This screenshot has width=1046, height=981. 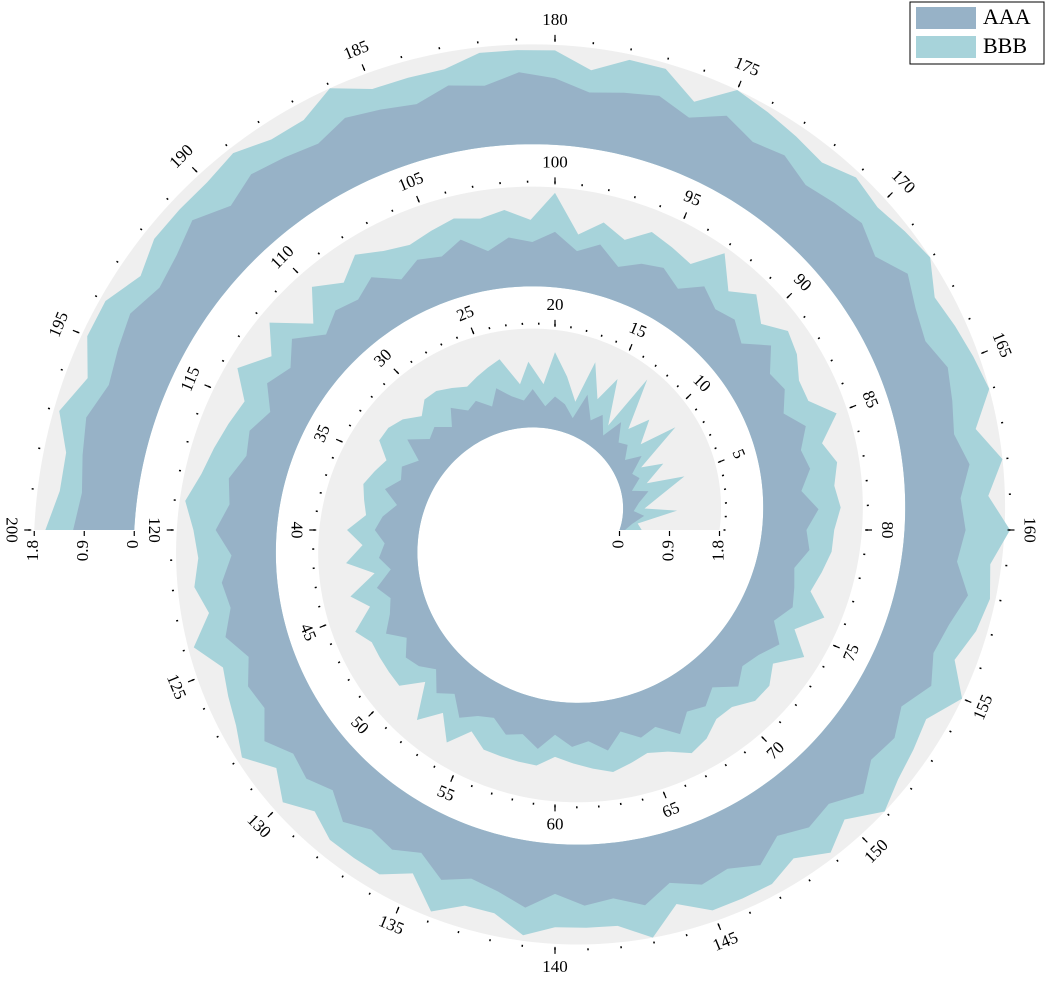 What do you see at coordinates (617, 544) in the screenshot?
I see `r-tick-label: 0` at bounding box center [617, 544].